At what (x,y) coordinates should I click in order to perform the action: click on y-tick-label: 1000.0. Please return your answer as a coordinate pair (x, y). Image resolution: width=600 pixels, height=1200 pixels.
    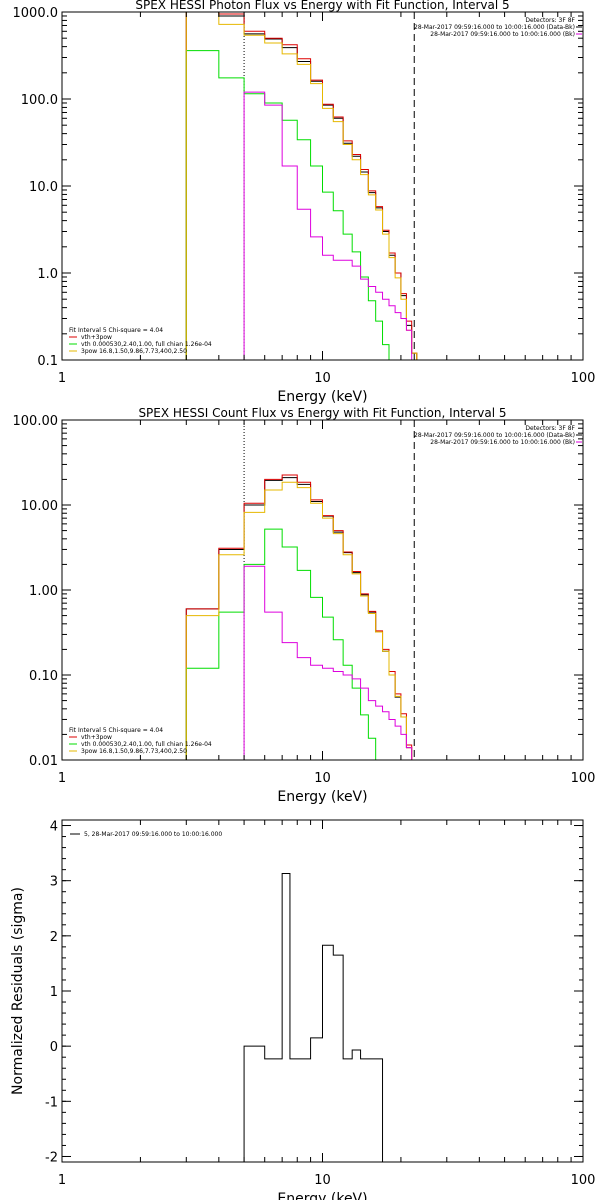
    Looking at the image, I should click on (36, 13).